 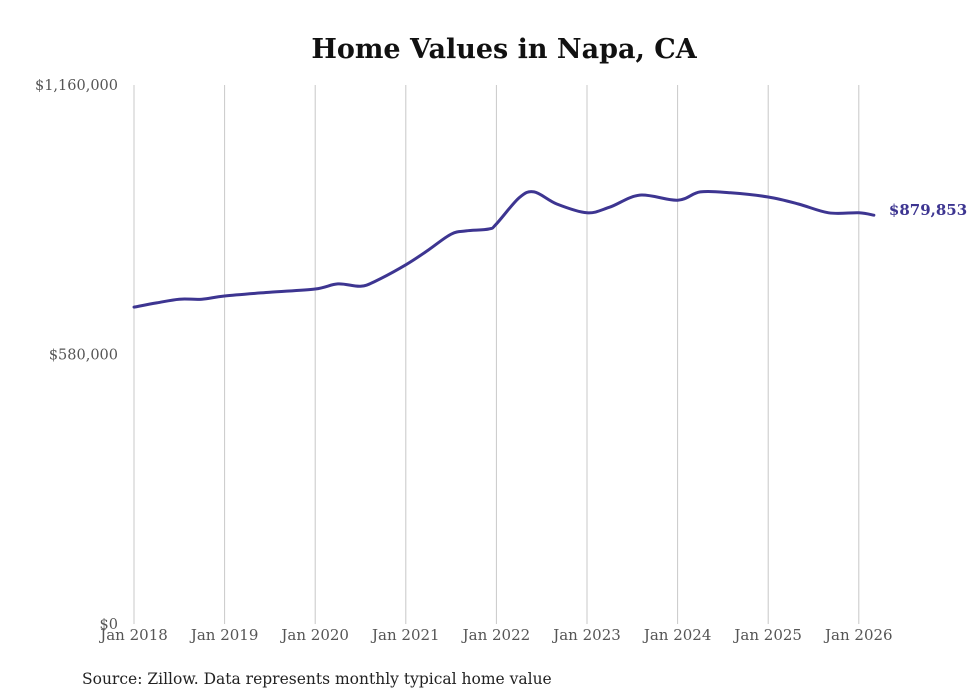 What do you see at coordinates (928, 210) in the screenshot?
I see `end-value-label: $879,853` at bounding box center [928, 210].